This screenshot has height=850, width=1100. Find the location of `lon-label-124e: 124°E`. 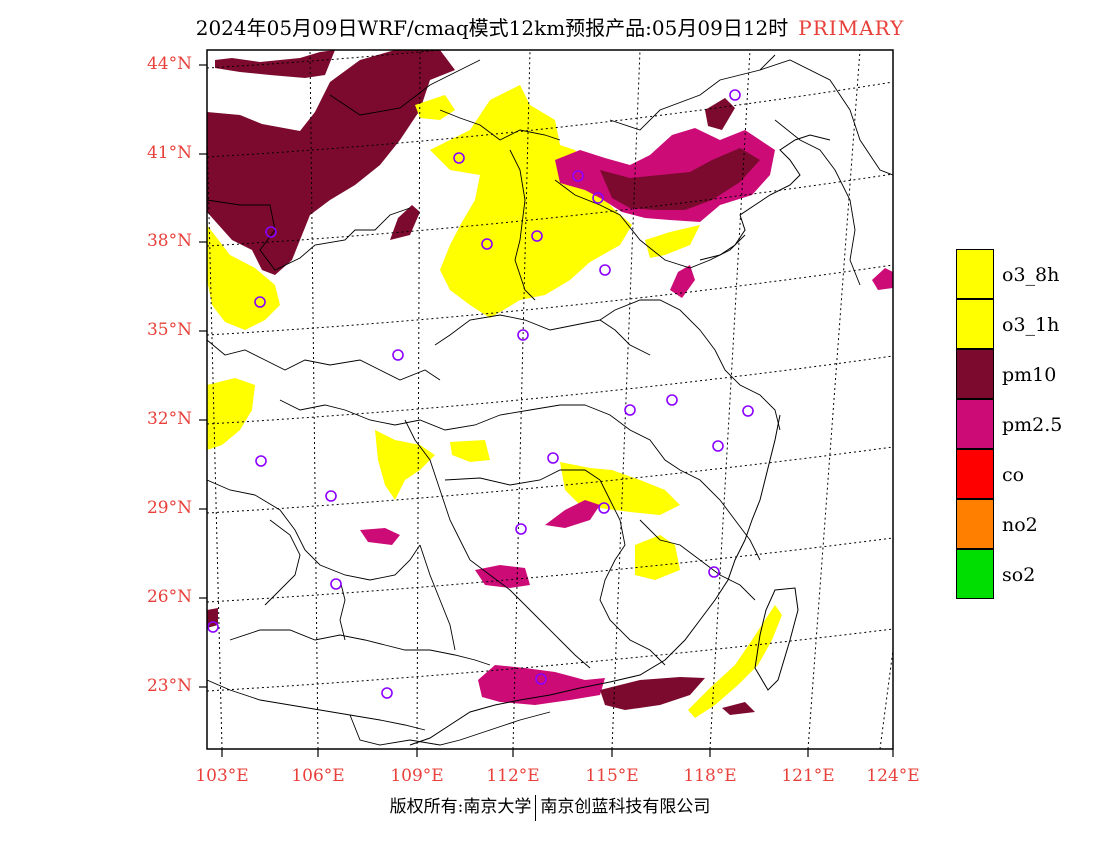

lon-label-124e: 124°E is located at coordinates (893, 776).